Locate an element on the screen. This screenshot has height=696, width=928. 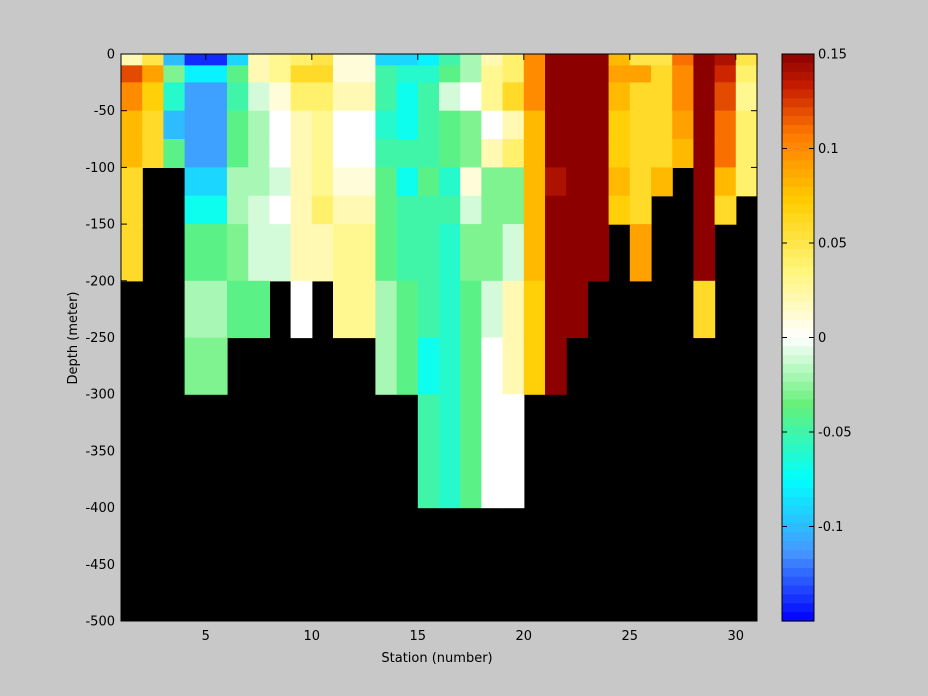
y-tick-label: -150 is located at coordinates (100, 225).